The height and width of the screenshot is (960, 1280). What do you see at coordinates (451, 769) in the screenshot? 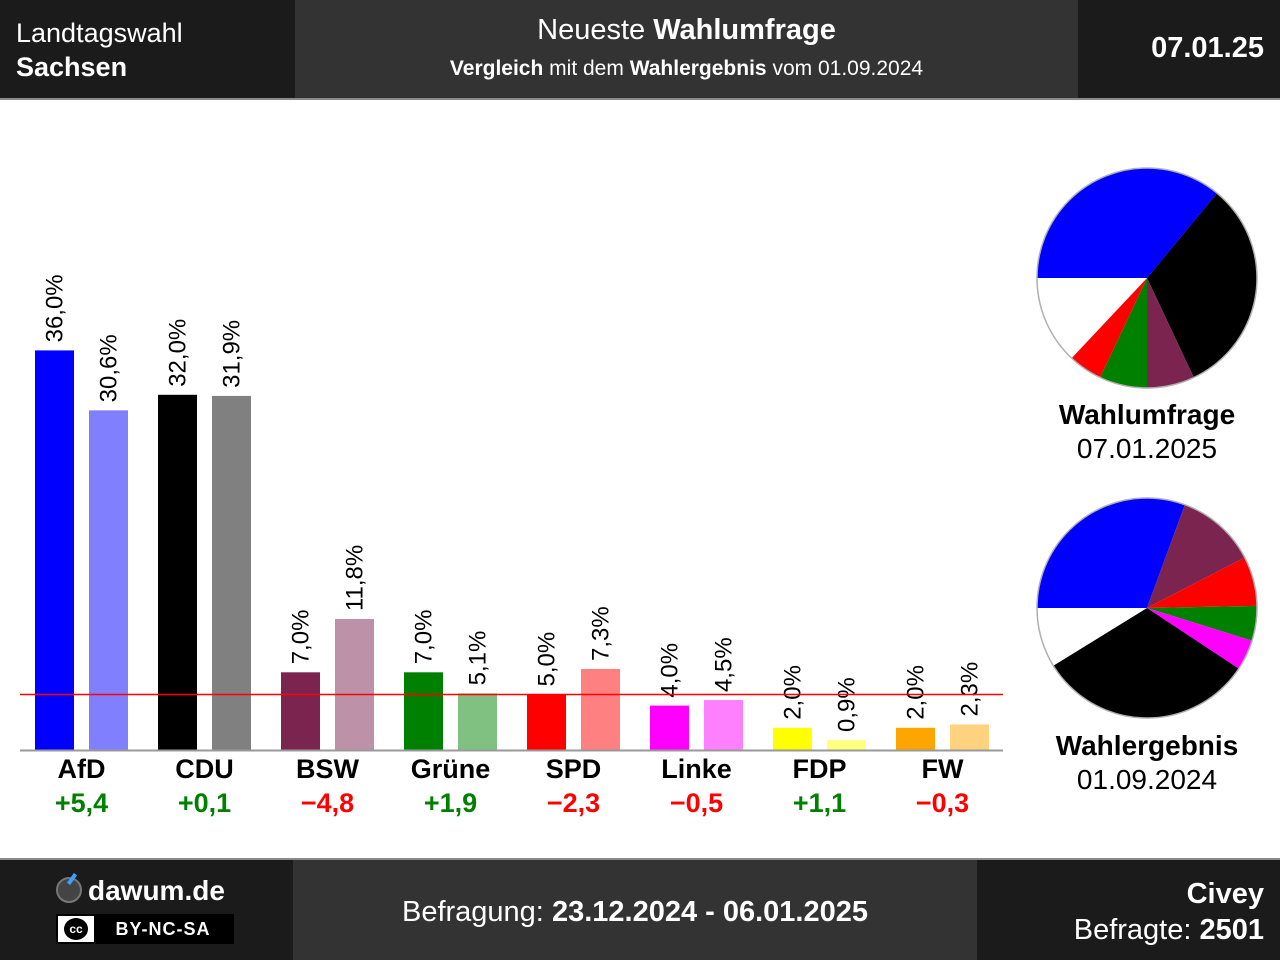
I see `category-label-grüne: Grüne` at bounding box center [451, 769].